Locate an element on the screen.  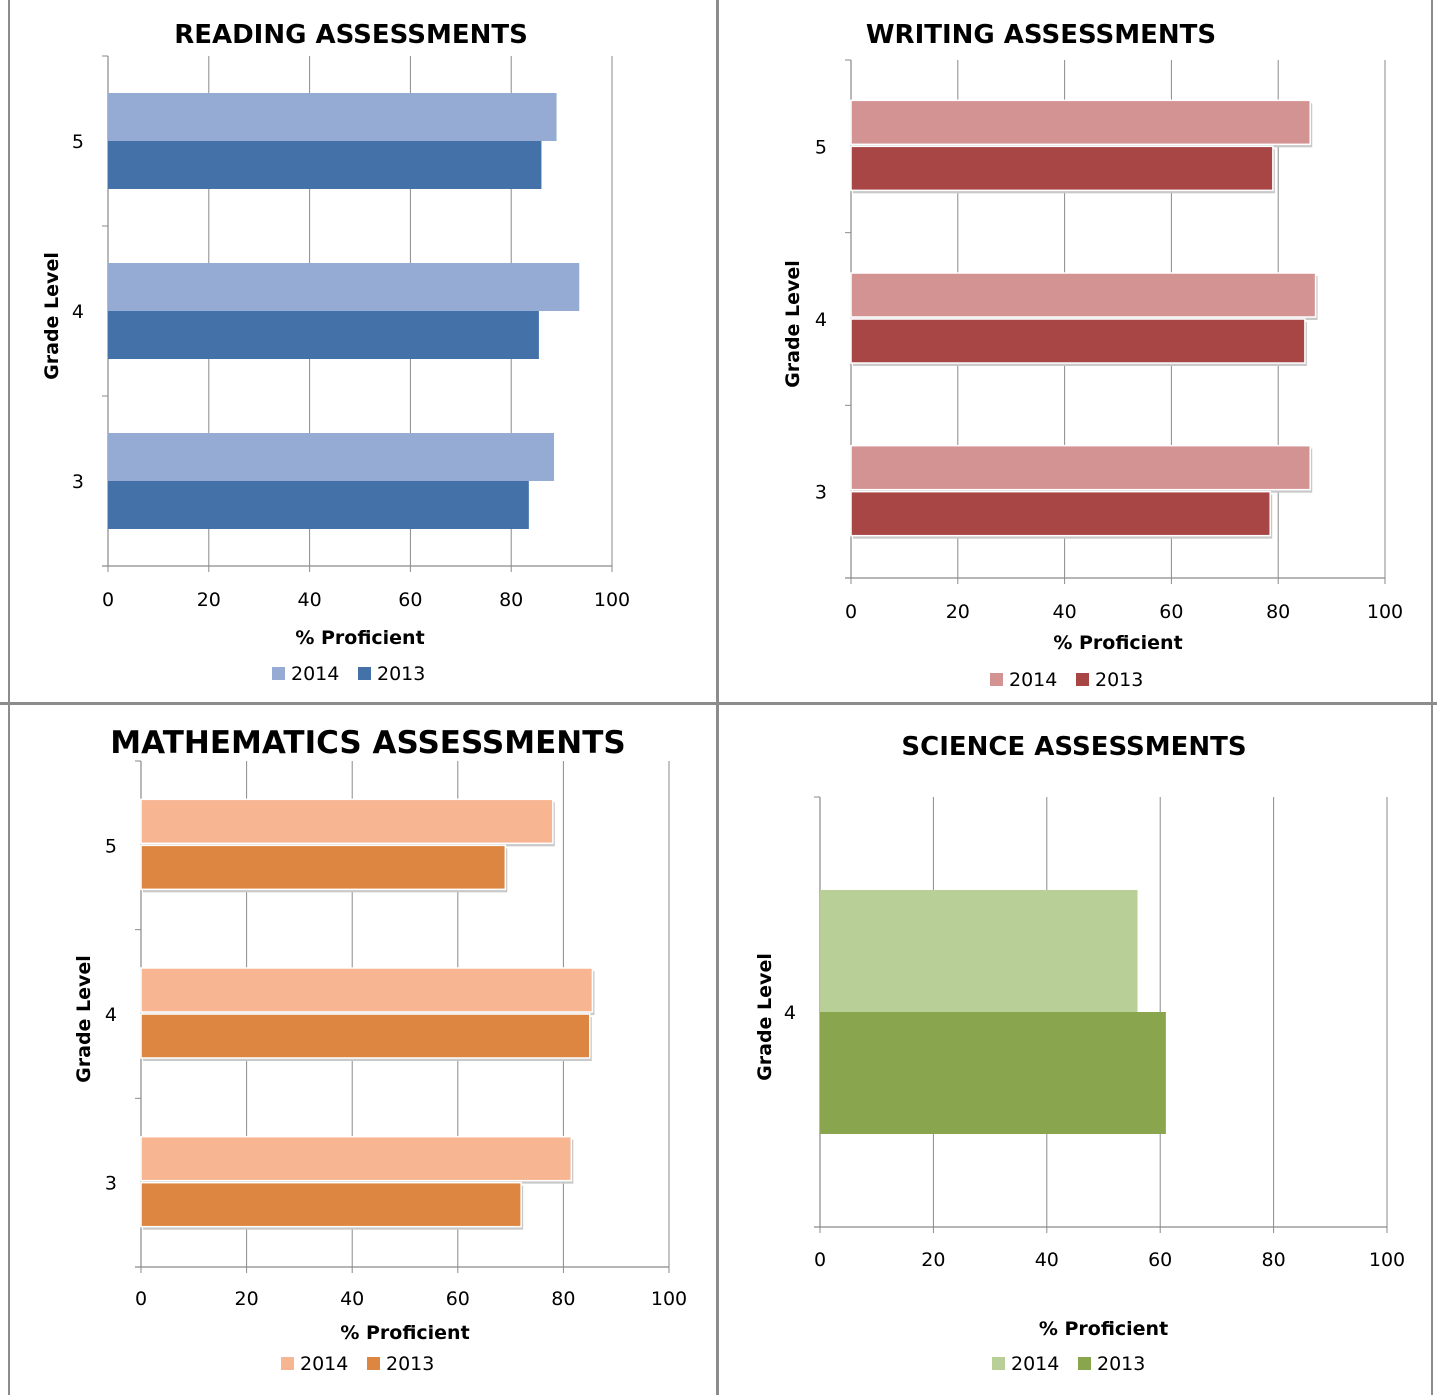
mathematics-x-tick-label: 20 is located at coordinates (247, 1299).